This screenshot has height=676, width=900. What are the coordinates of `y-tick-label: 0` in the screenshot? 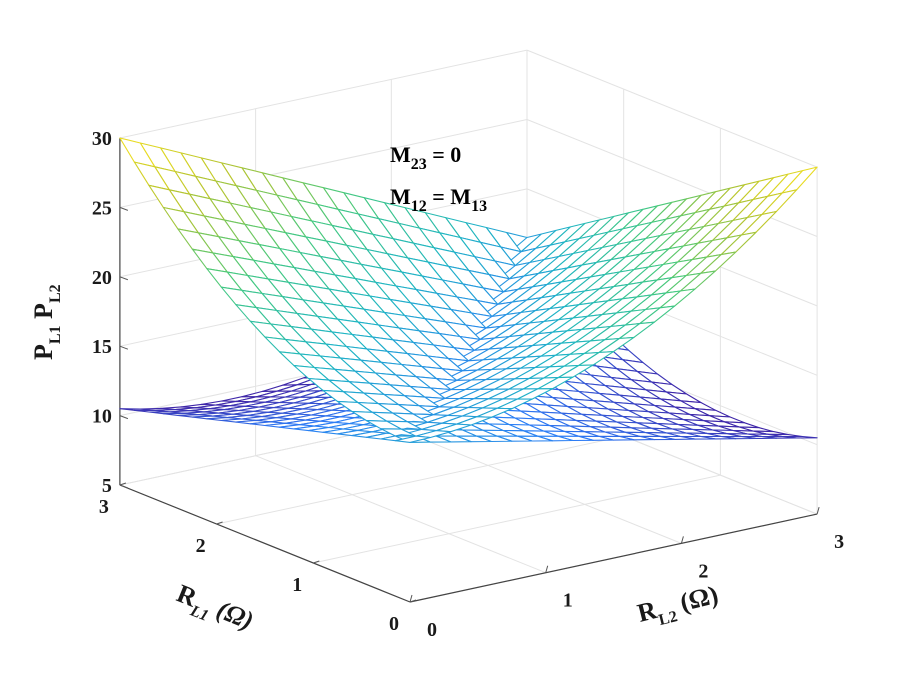 It's located at (432, 630).